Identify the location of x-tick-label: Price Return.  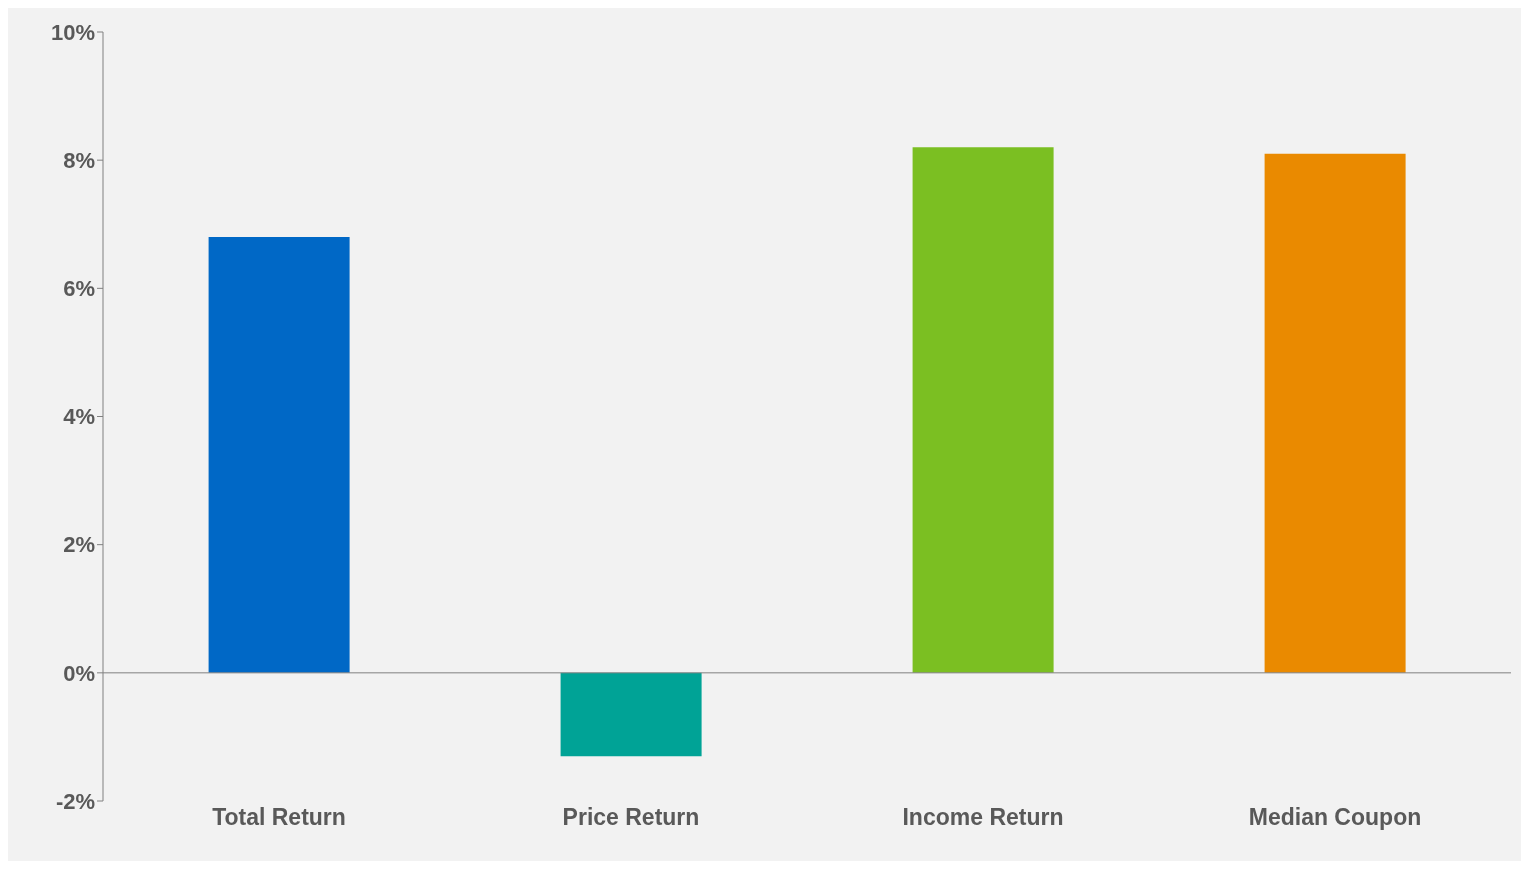
(631, 817).